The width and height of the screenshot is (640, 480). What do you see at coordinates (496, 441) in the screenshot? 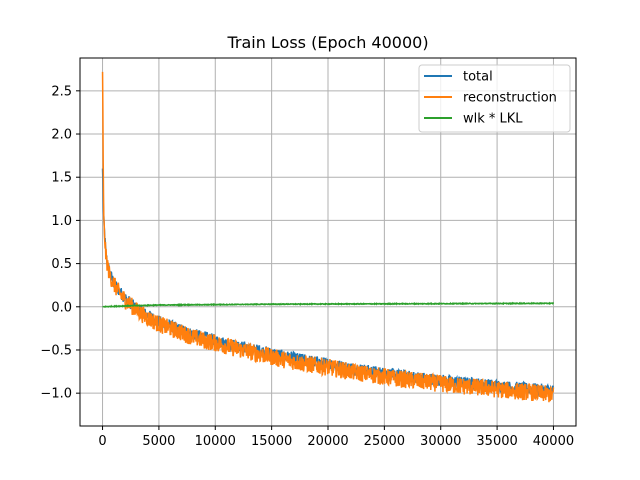
I see `x-tick-label: 35000` at bounding box center [496, 441].